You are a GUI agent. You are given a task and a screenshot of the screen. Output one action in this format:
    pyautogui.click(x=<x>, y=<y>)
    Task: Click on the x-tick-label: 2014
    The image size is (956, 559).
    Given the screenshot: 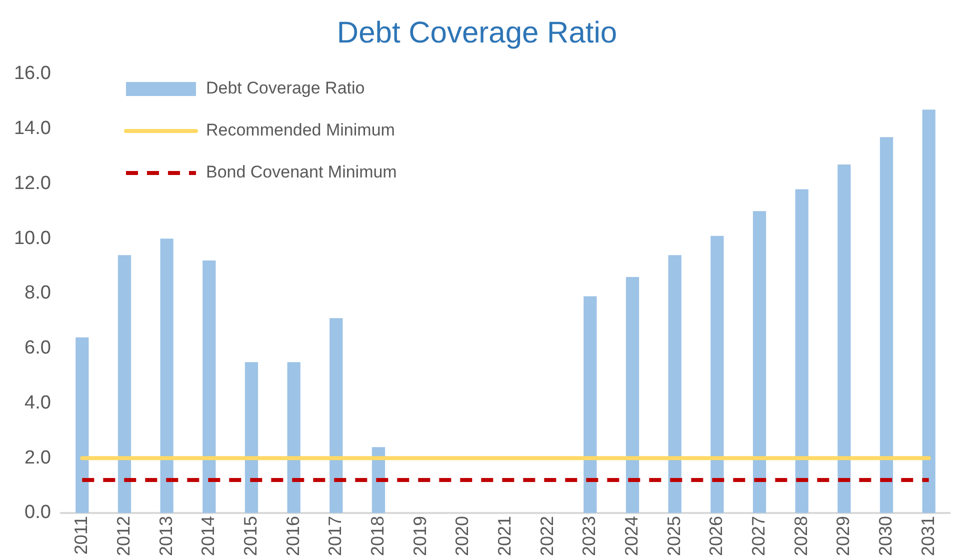 What is the action you would take?
    pyautogui.click(x=208, y=536)
    